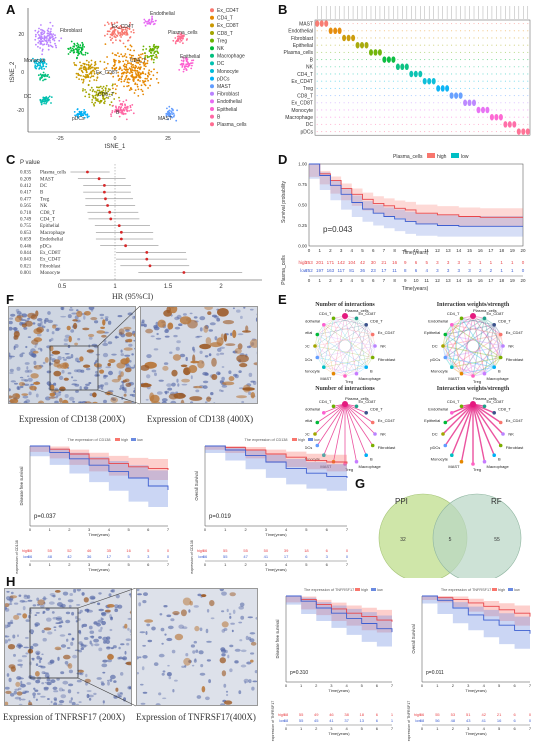  Describe the element at coordinates (151, 53) in the screenshot. I see `tsne-cluster-treg` at that location.